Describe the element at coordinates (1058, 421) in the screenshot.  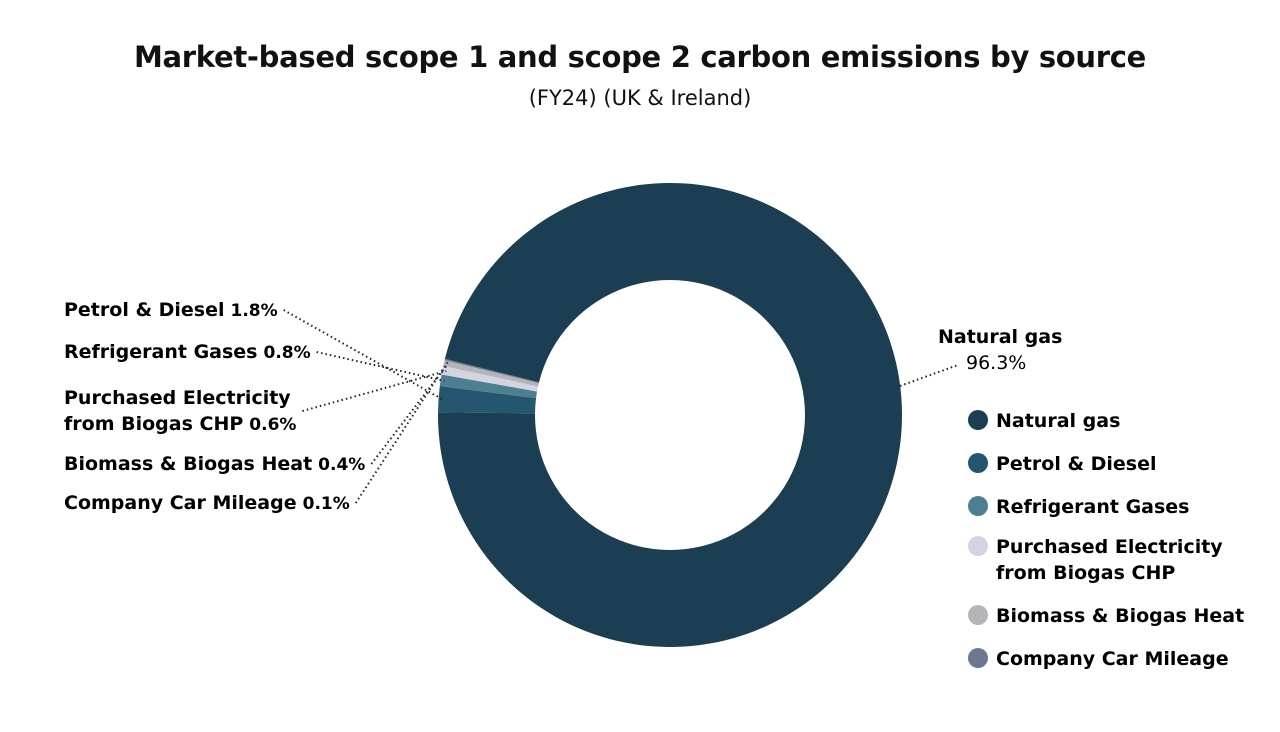
I see `legend-label-natural-gas: Natural gas` at that location.